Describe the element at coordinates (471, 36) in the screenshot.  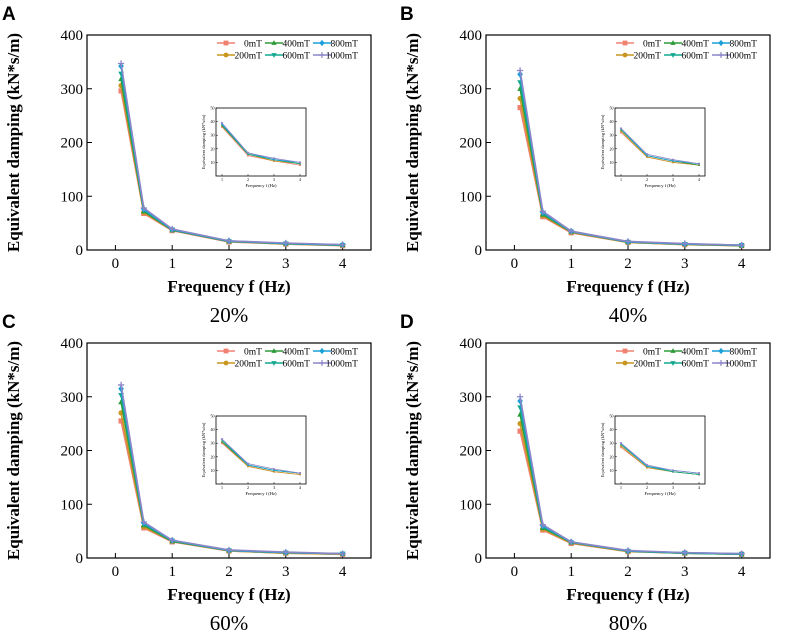
I see `y-tick-label: 400` at that location.